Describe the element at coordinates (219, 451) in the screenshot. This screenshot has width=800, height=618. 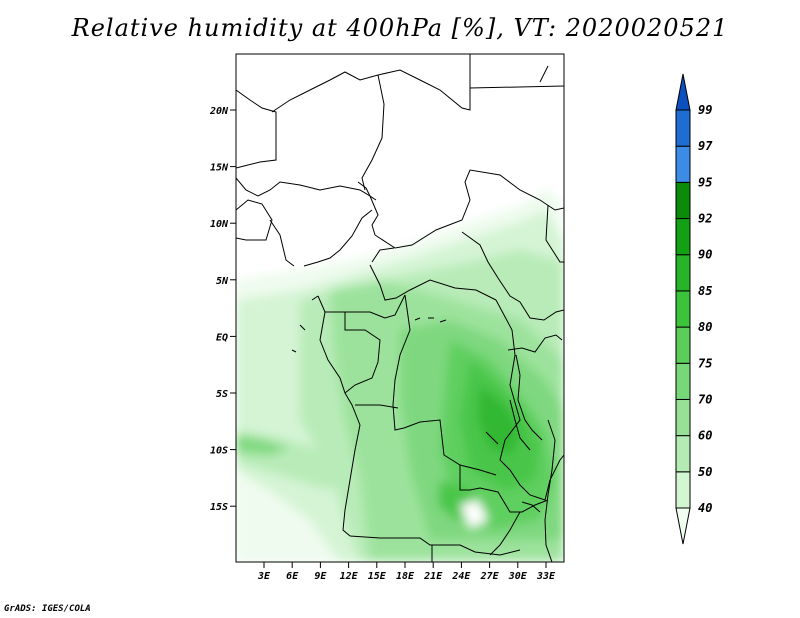
I see `lat-tick-label: 10S` at that location.